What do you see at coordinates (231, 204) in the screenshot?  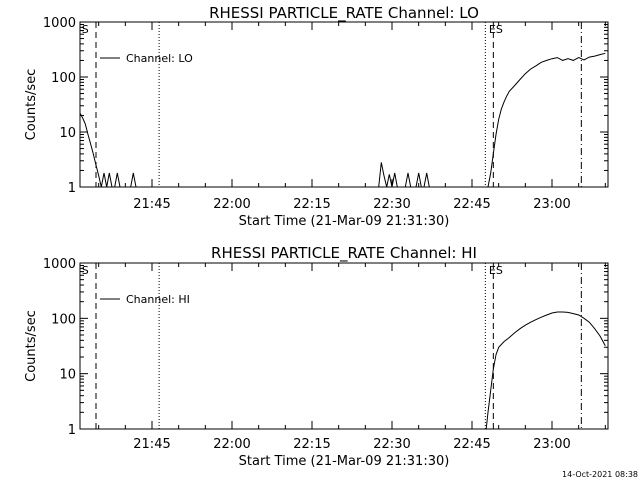 I see `panel1-xtick-label: 22:00` at bounding box center [231, 204].